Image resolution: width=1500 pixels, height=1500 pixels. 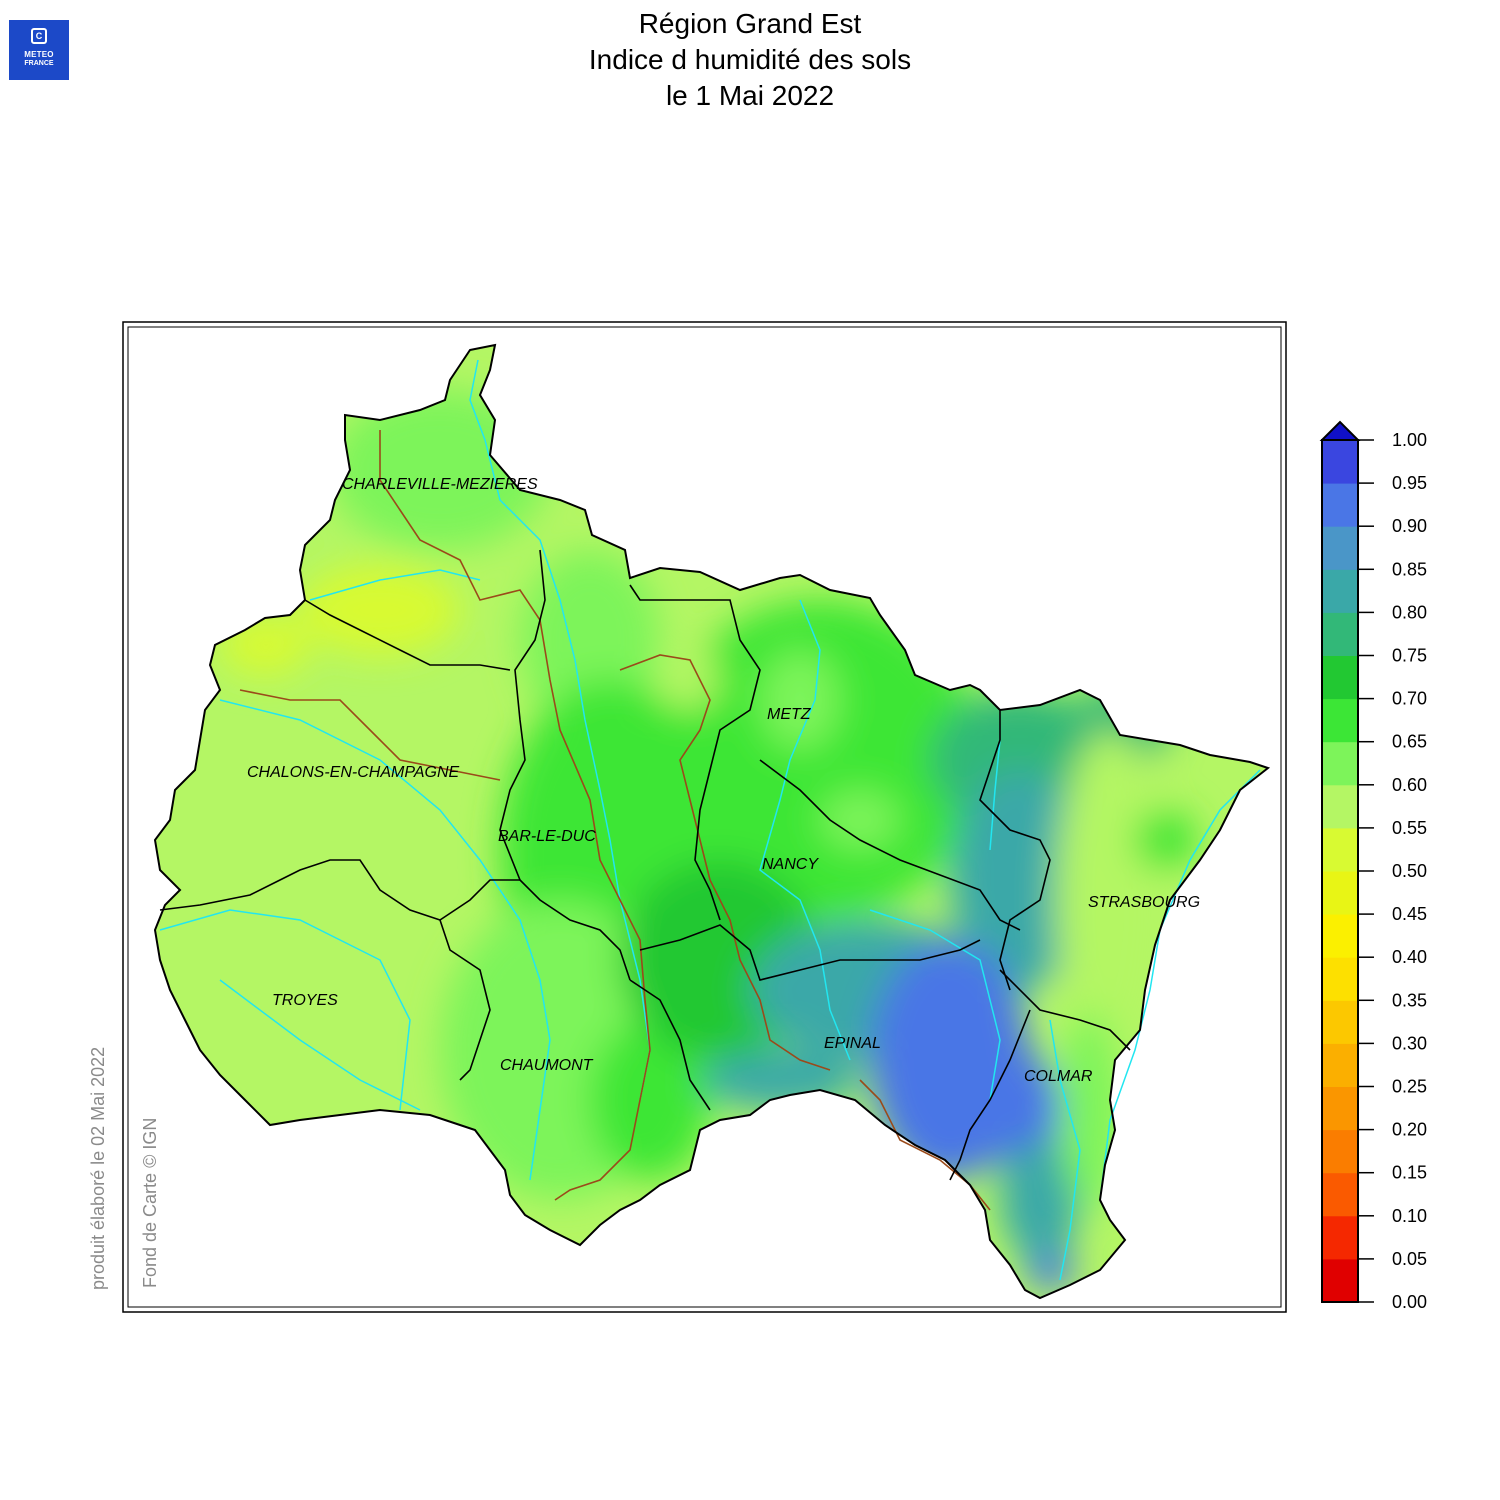 I want to click on city-label-strasbourg: STRASBOURG, so click(x=1144, y=902).